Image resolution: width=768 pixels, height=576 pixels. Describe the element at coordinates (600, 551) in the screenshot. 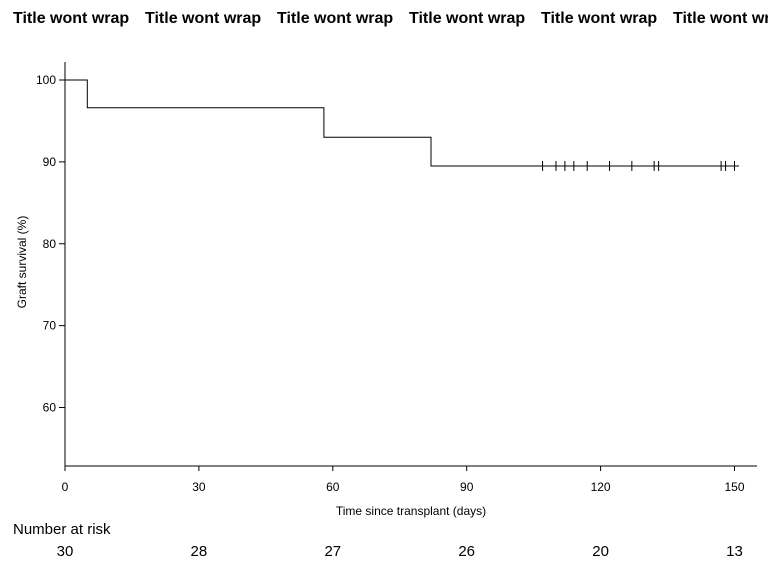

I see `risk-count: 20` at that location.